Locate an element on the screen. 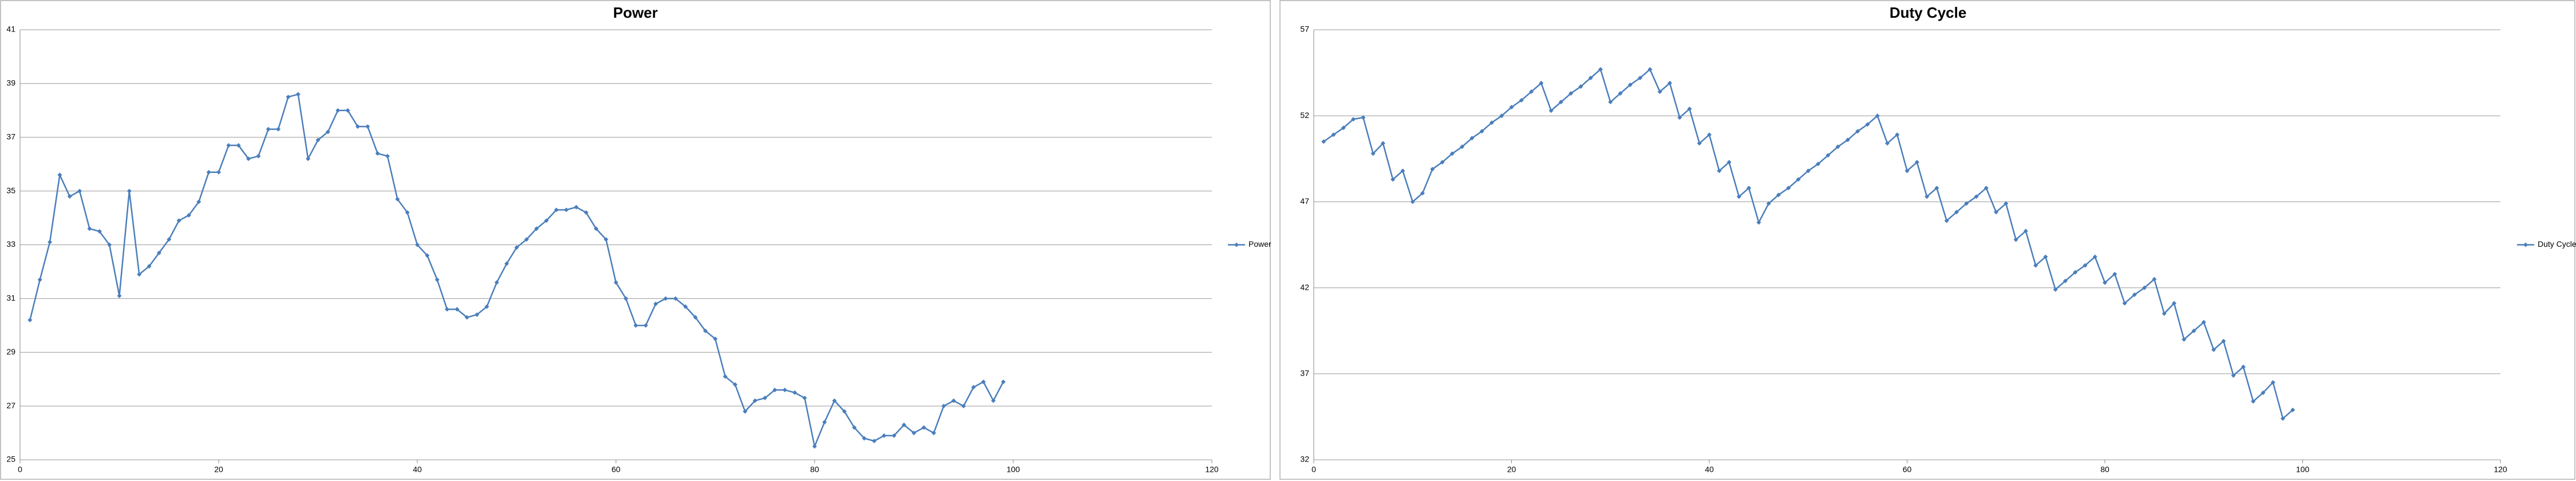 This screenshot has width=2576, height=481. y-tick-label: 39 is located at coordinates (10, 83).